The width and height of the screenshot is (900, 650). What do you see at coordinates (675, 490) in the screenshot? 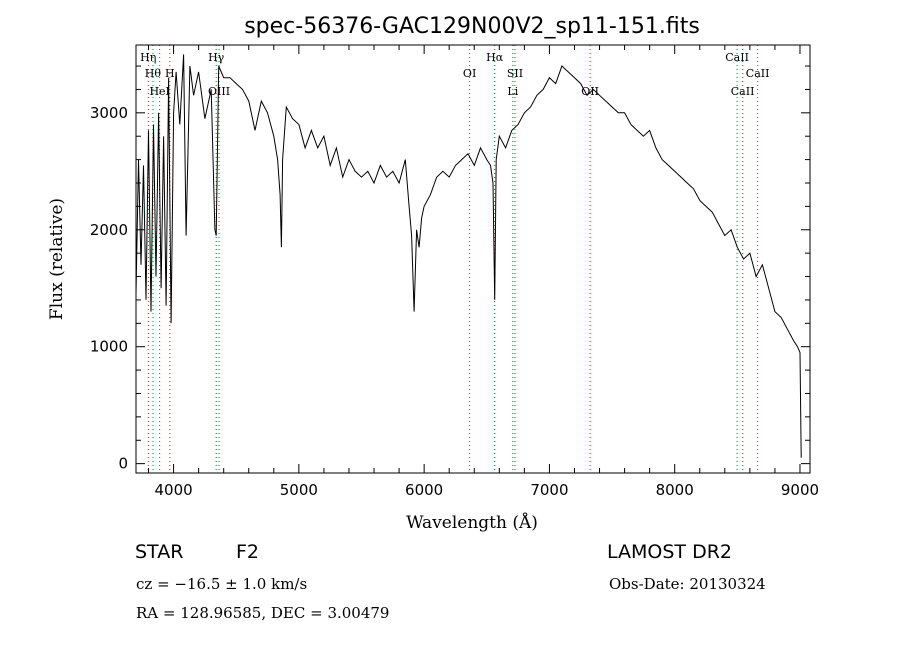
I see `x-tick-label: 8000` at bounding box center [675, 490].